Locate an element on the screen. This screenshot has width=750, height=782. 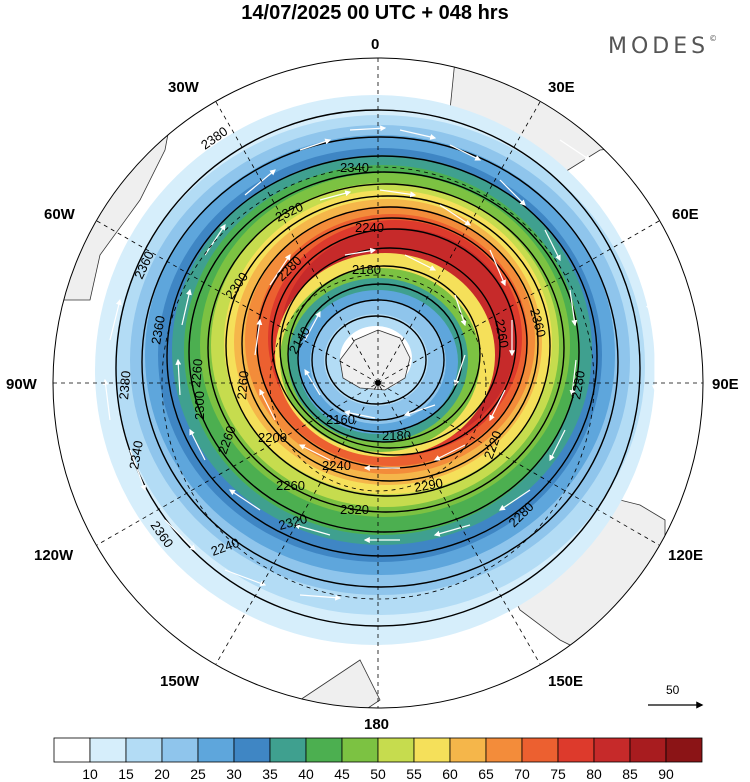
colorbar-tick-label: 45 is located at coordinates (342, 774).